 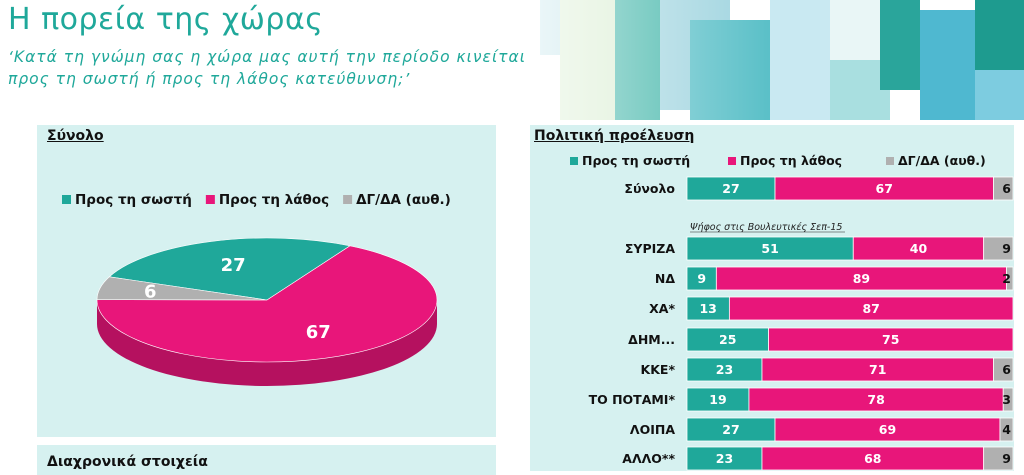 I want to click on bar-data-label: 69, so click(x=887, y=429).